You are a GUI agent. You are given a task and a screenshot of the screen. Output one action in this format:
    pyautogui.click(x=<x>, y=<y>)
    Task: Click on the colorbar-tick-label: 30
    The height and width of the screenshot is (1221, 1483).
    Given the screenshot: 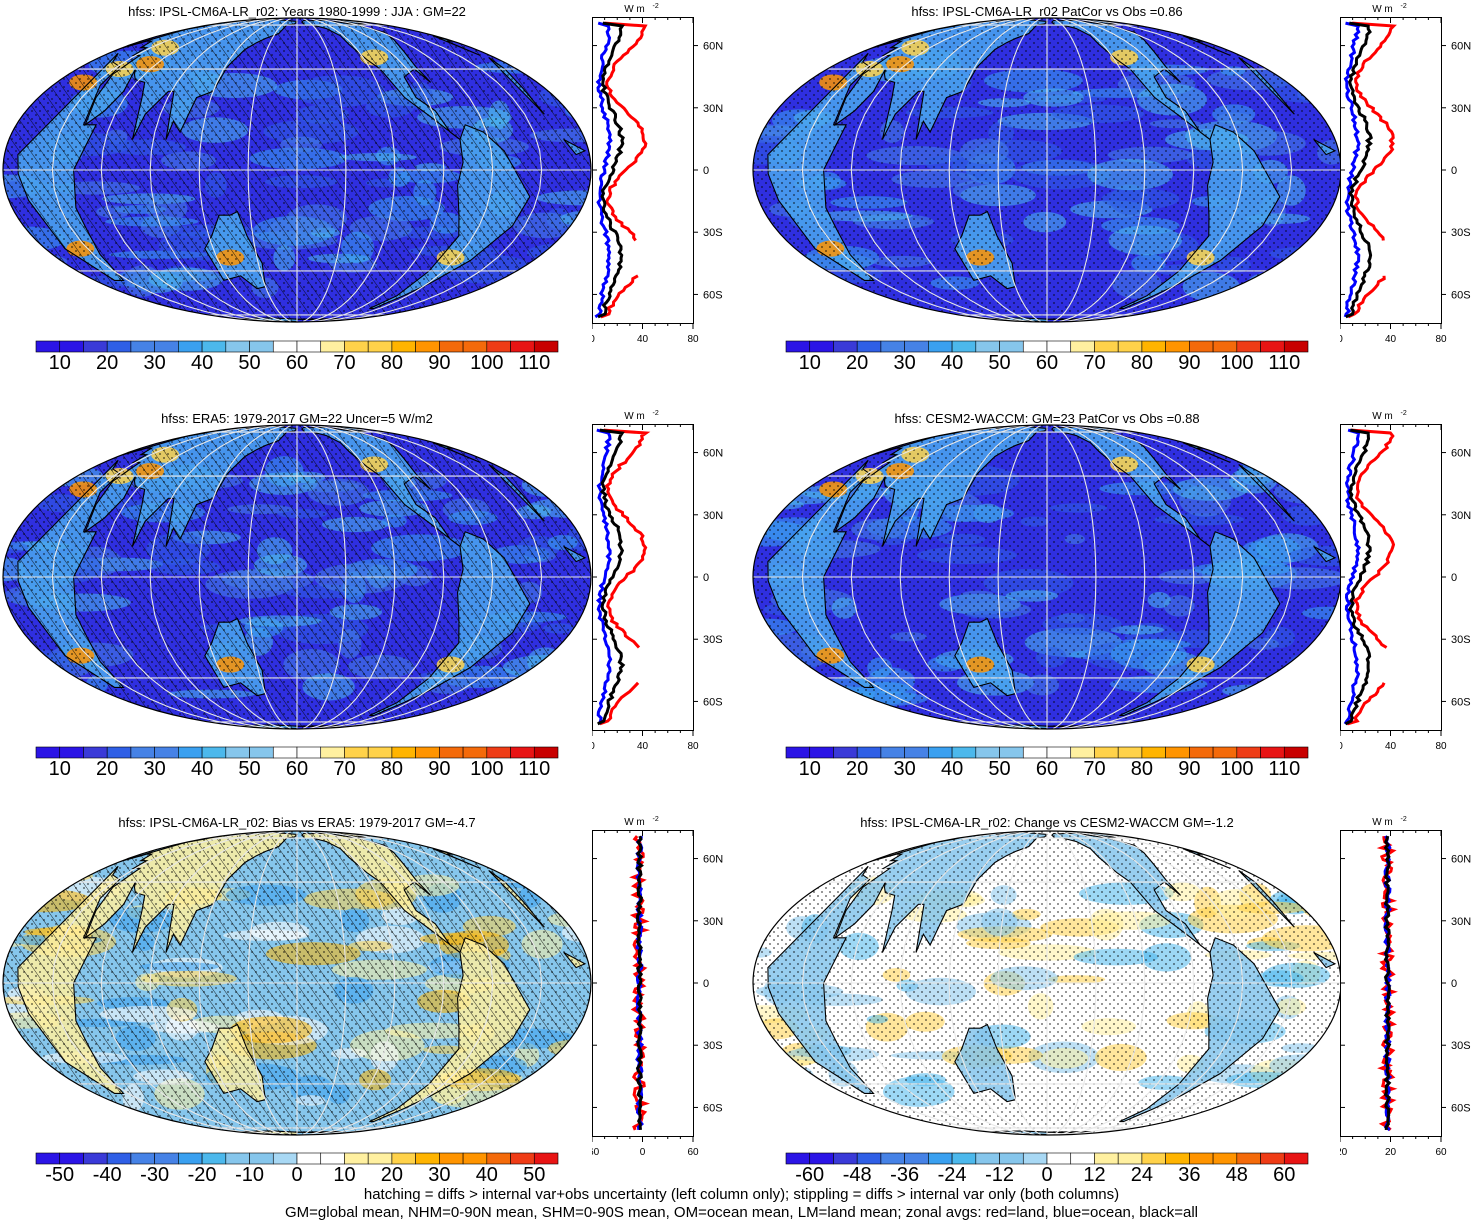 What is the action you would take?
    pyautogui.click(x=904, y=769)
    